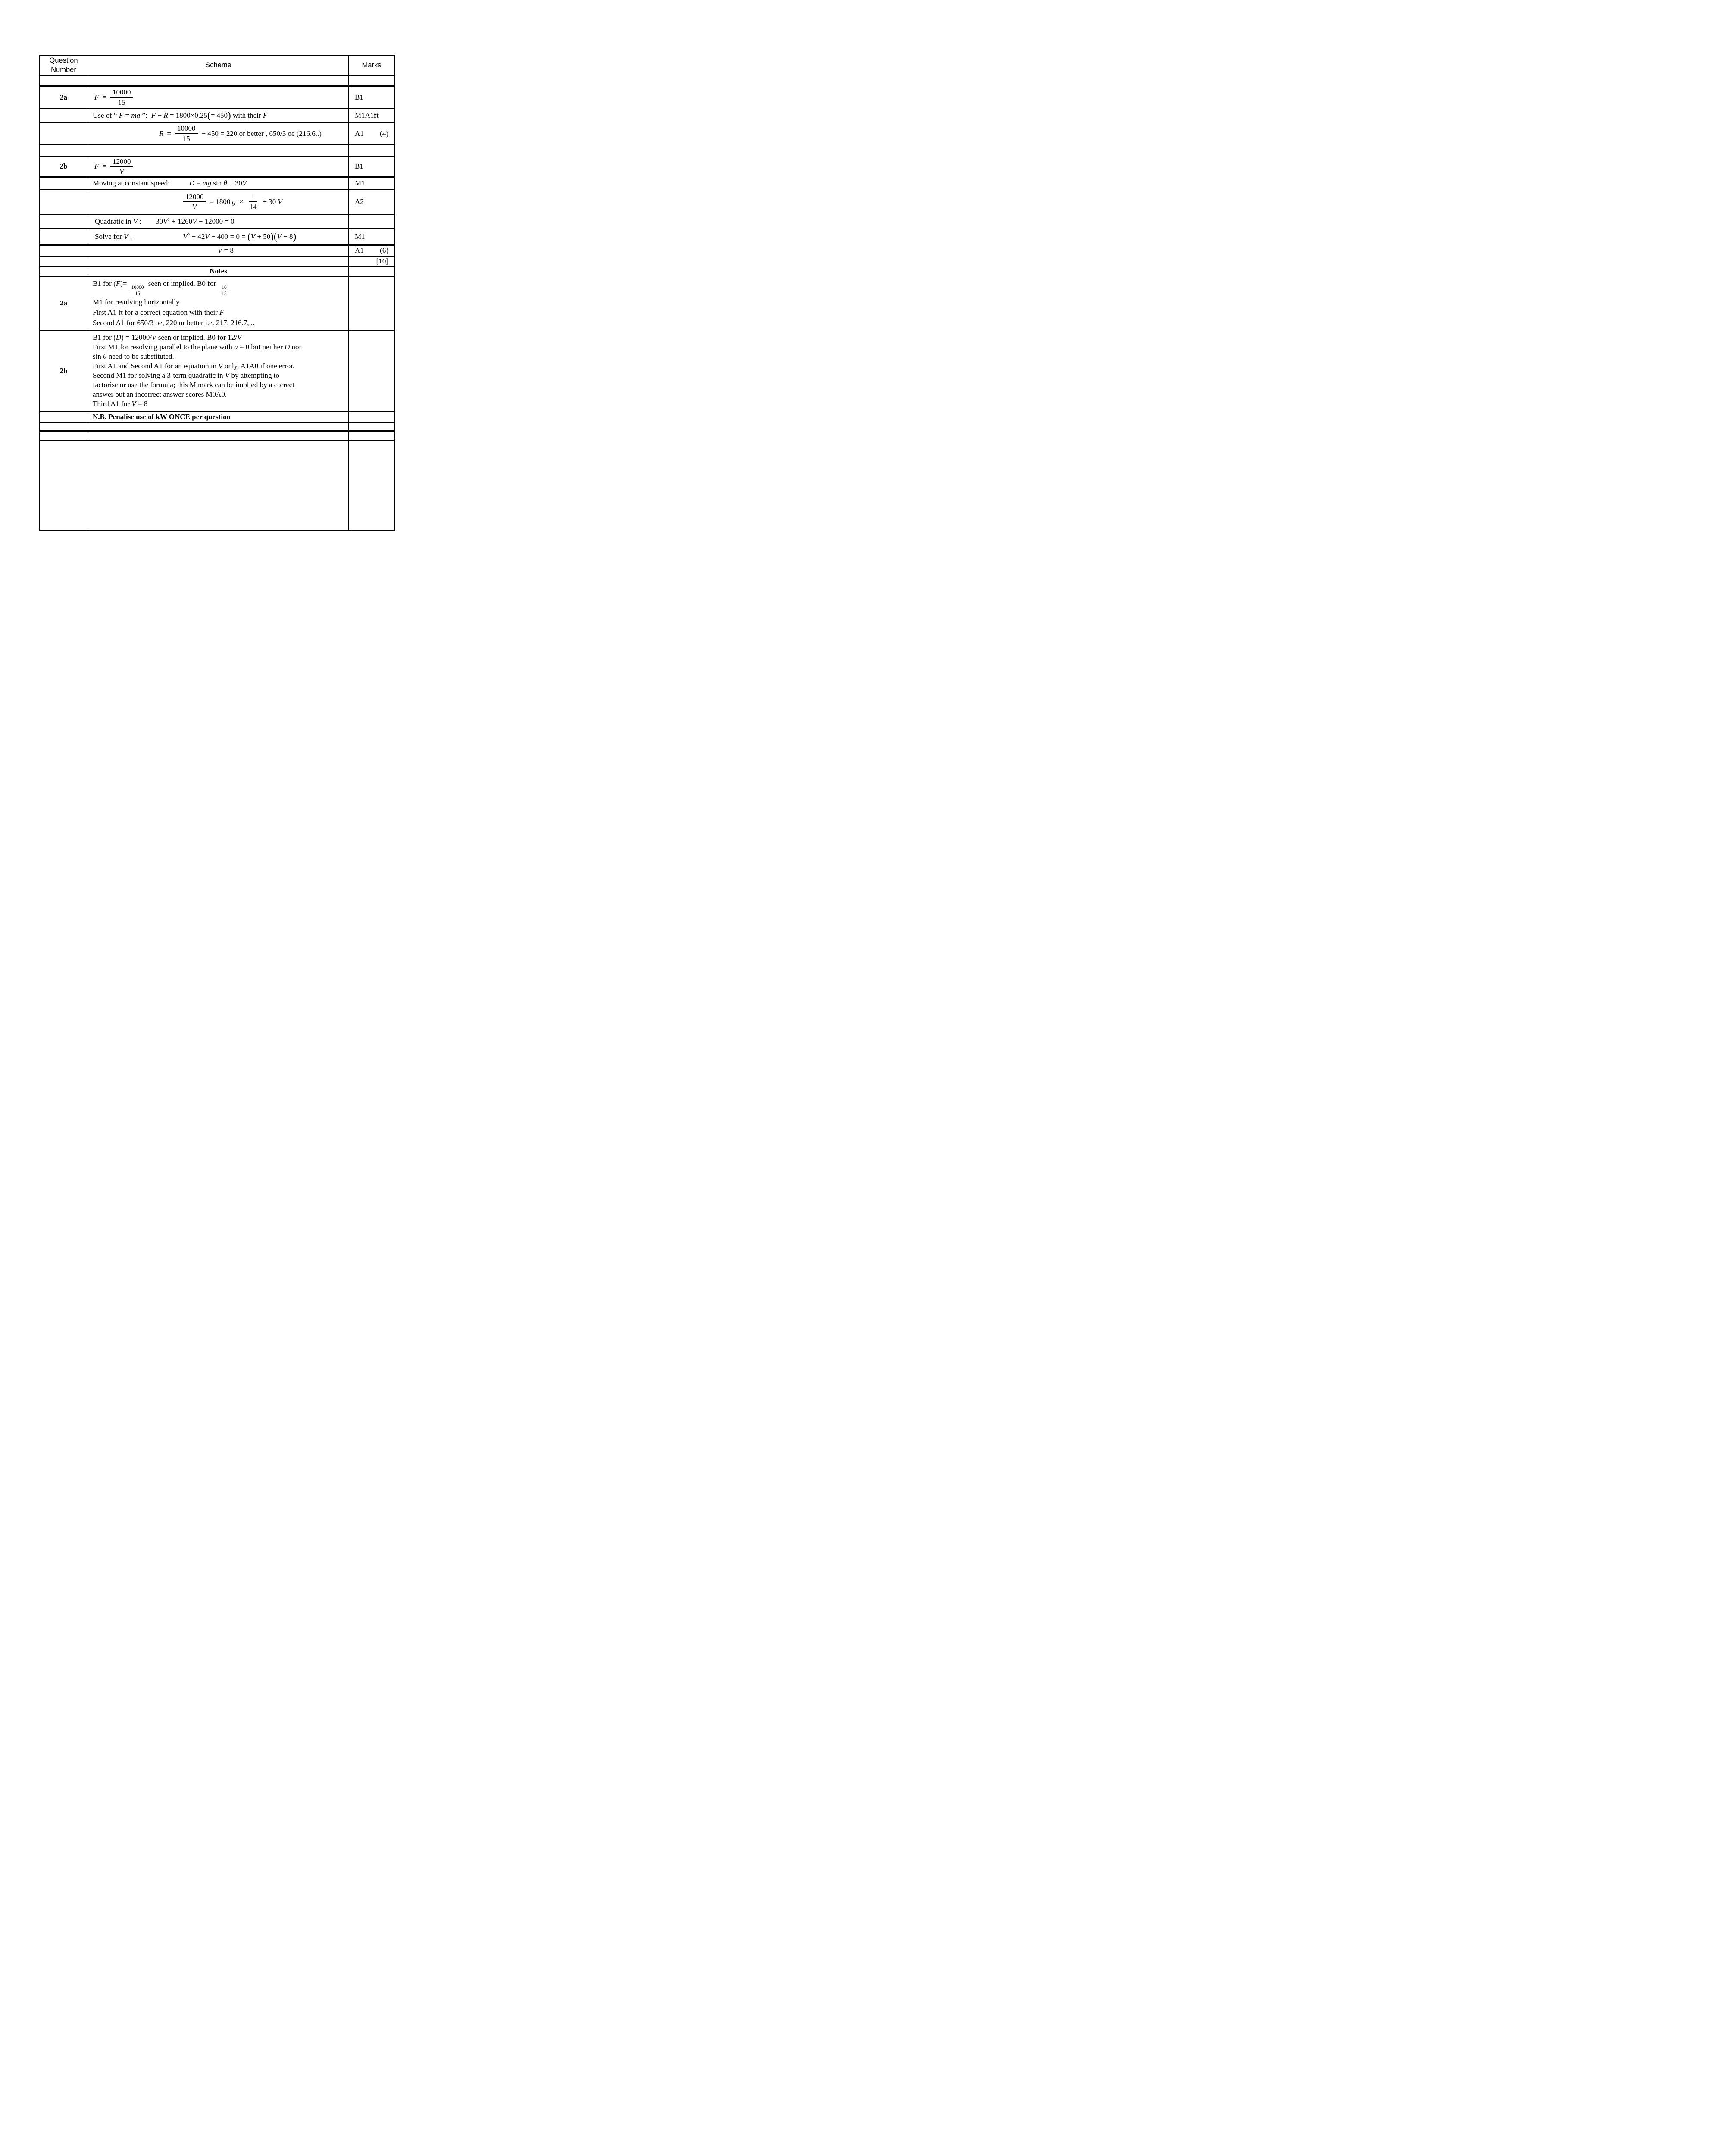 This screenshot has width=1711, height=2156. I want to click on mark-count: (4), so click(384, 133).